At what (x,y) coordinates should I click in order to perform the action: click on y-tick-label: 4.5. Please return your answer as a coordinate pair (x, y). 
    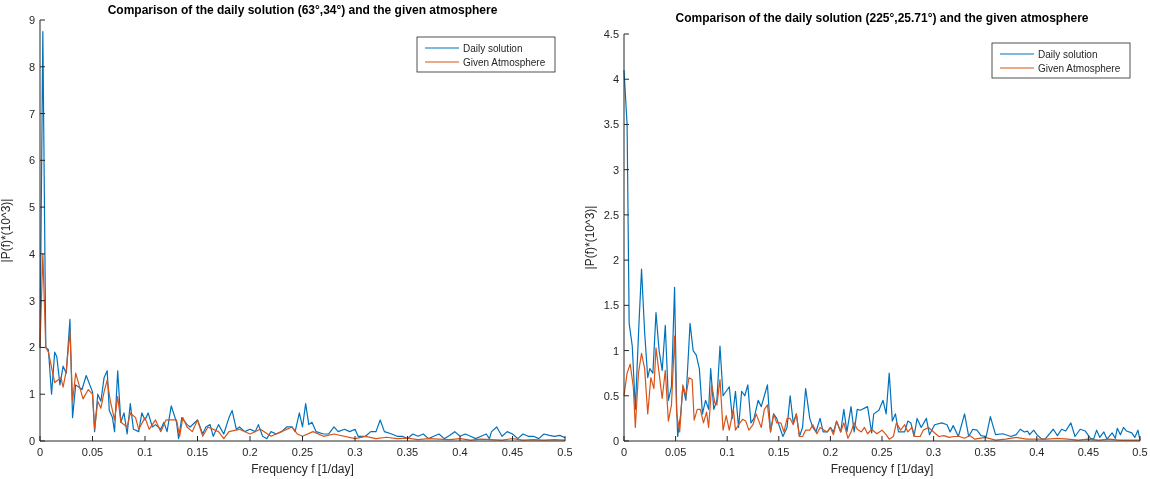
    Looking at the image, I should click on (611, 34).